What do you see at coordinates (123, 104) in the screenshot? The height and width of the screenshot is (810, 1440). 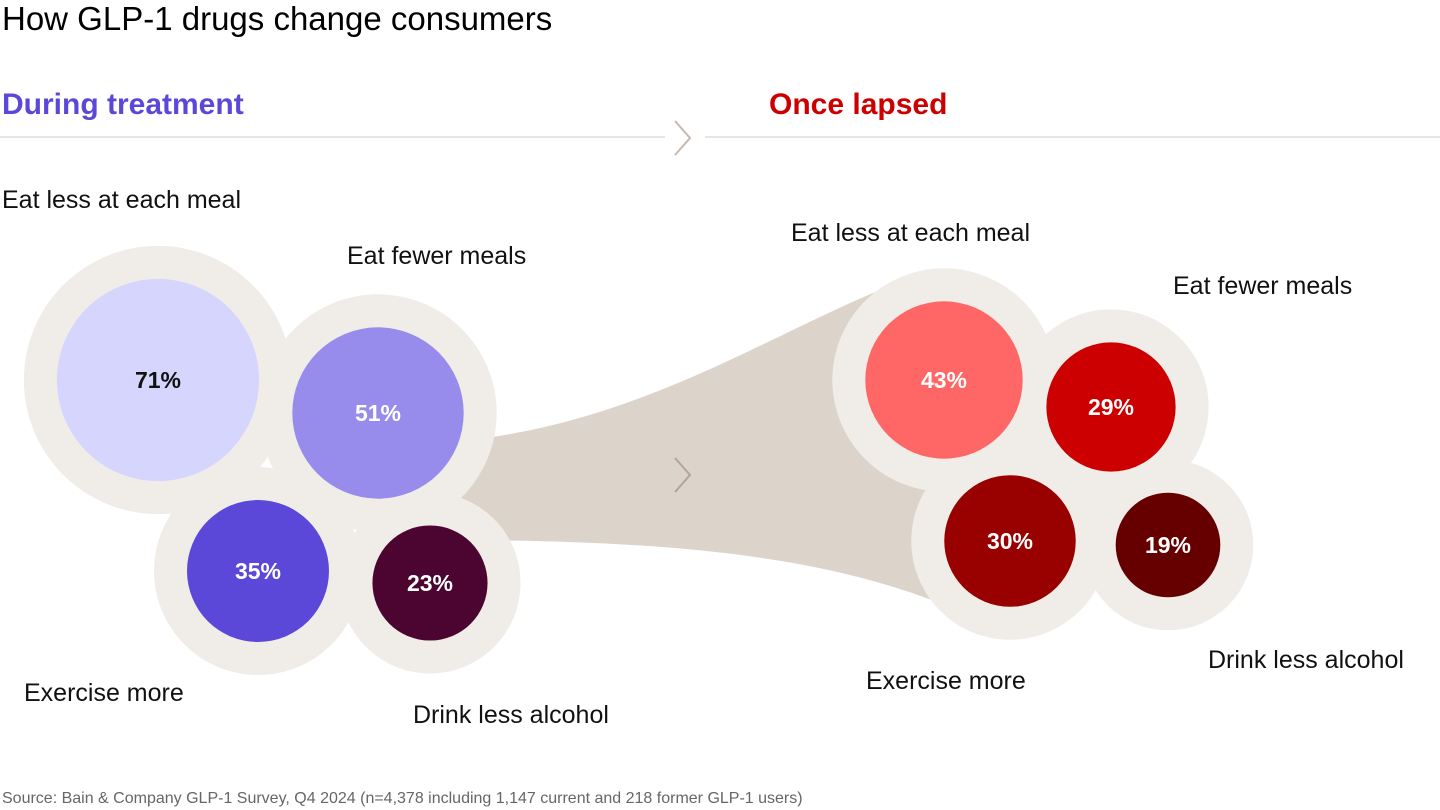 I see `section-during-treatment: During treatment` at bounding box center [123, 104].